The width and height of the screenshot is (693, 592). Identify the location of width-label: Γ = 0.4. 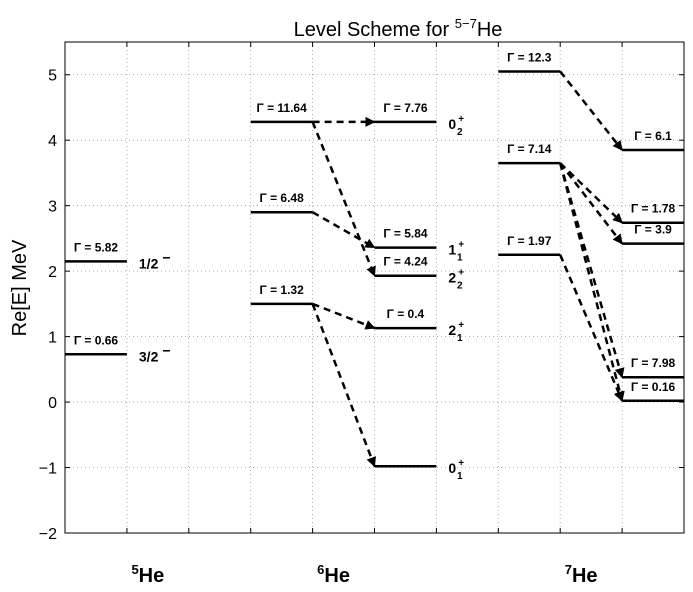
(406, 314).